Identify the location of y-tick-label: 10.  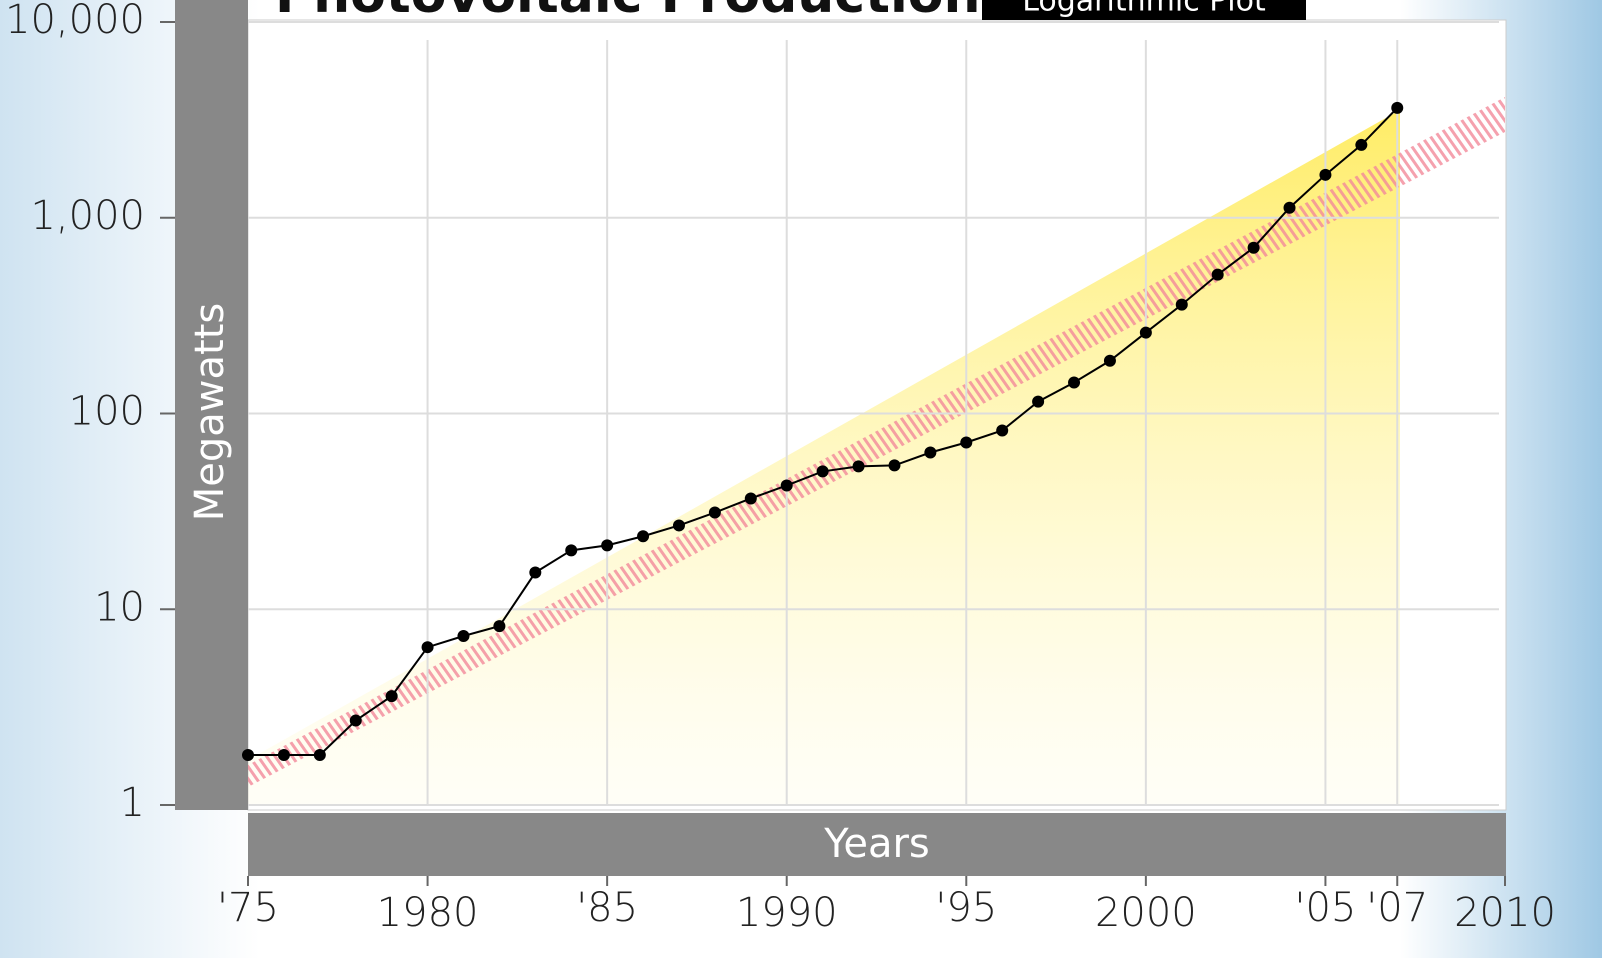
(119, 607).